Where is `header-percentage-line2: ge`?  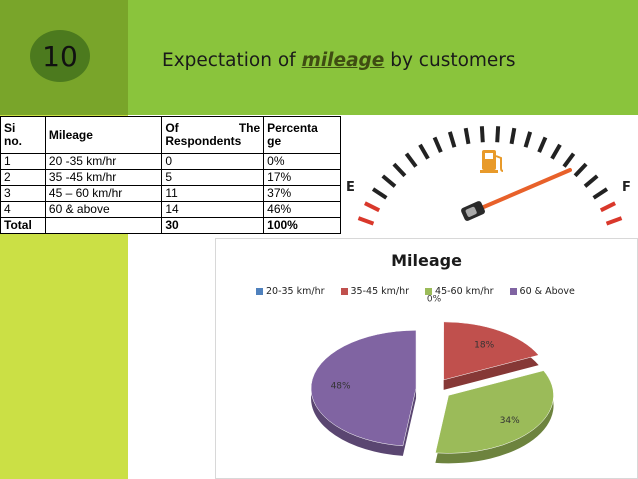 header-percentage-line2: ge is located at coordinates (274, 141).